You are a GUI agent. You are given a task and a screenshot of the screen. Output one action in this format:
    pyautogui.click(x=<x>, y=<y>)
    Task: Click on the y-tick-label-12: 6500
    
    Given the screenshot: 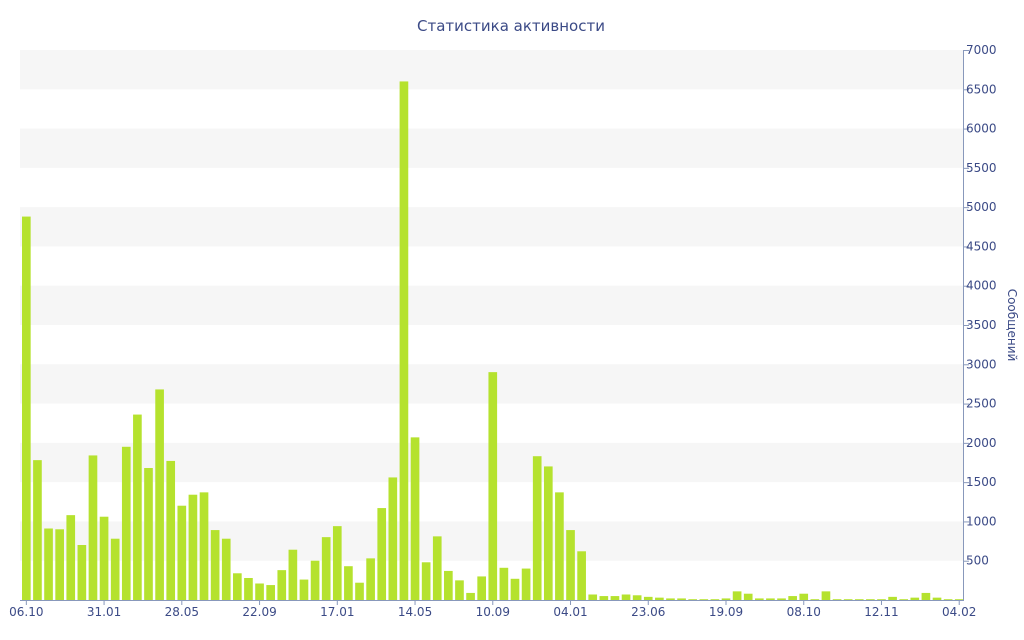 What is the action you would take?
    pyautogui.click(x=981, y=89)
    